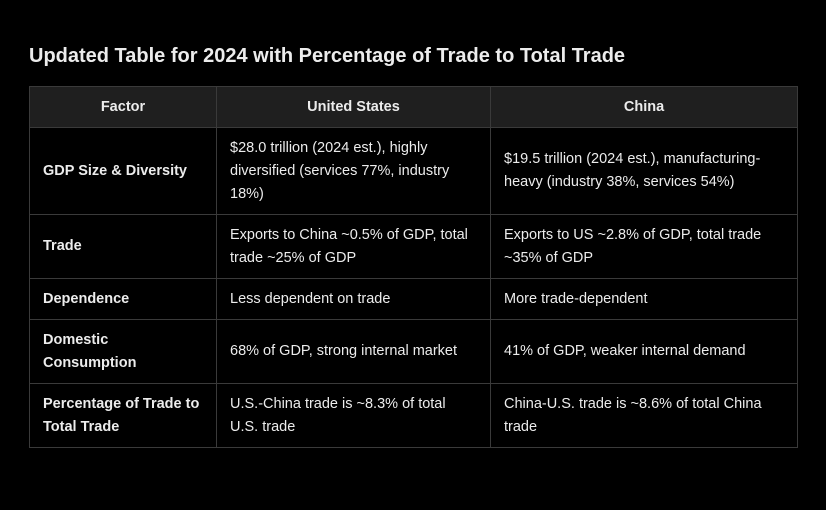 This screenshot has width=826, height=510. What do you see at coordinates (353, 351) in the screenshot?
I see `us-cell: 68% of GDP, strong internal market` at bounding box center [353, 351].